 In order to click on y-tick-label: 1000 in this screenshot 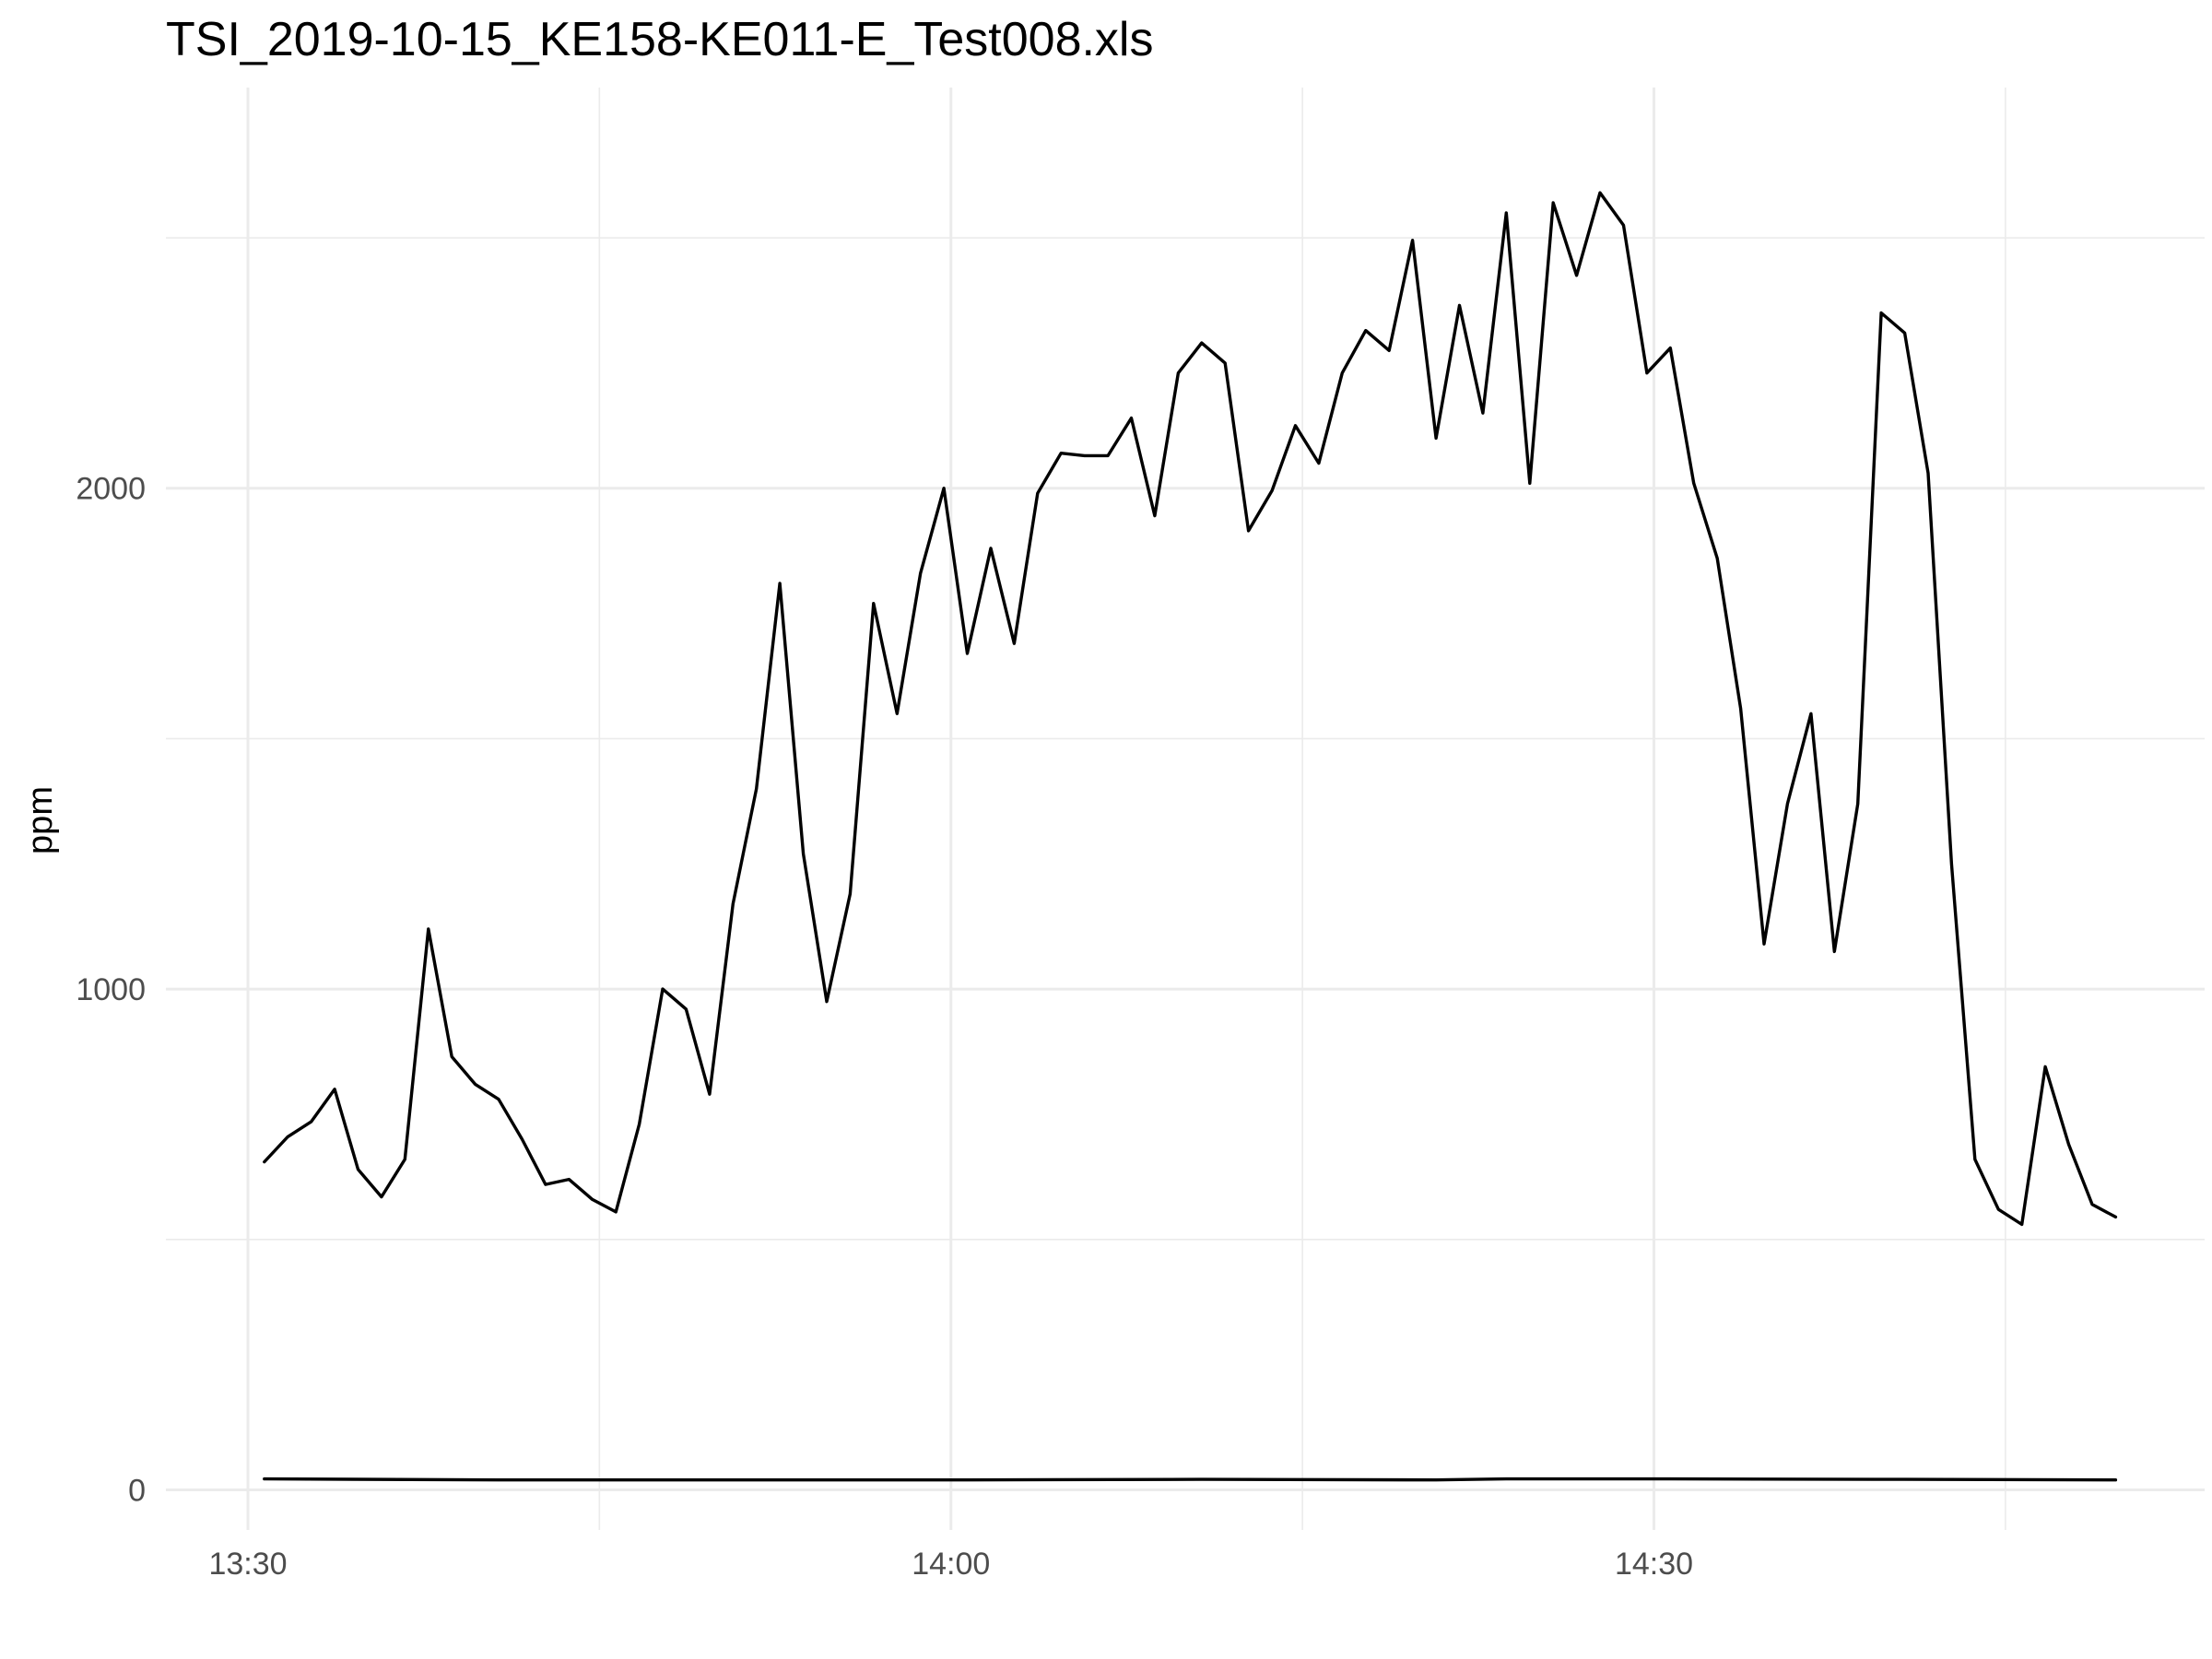, I will do `click(111, 989)`.